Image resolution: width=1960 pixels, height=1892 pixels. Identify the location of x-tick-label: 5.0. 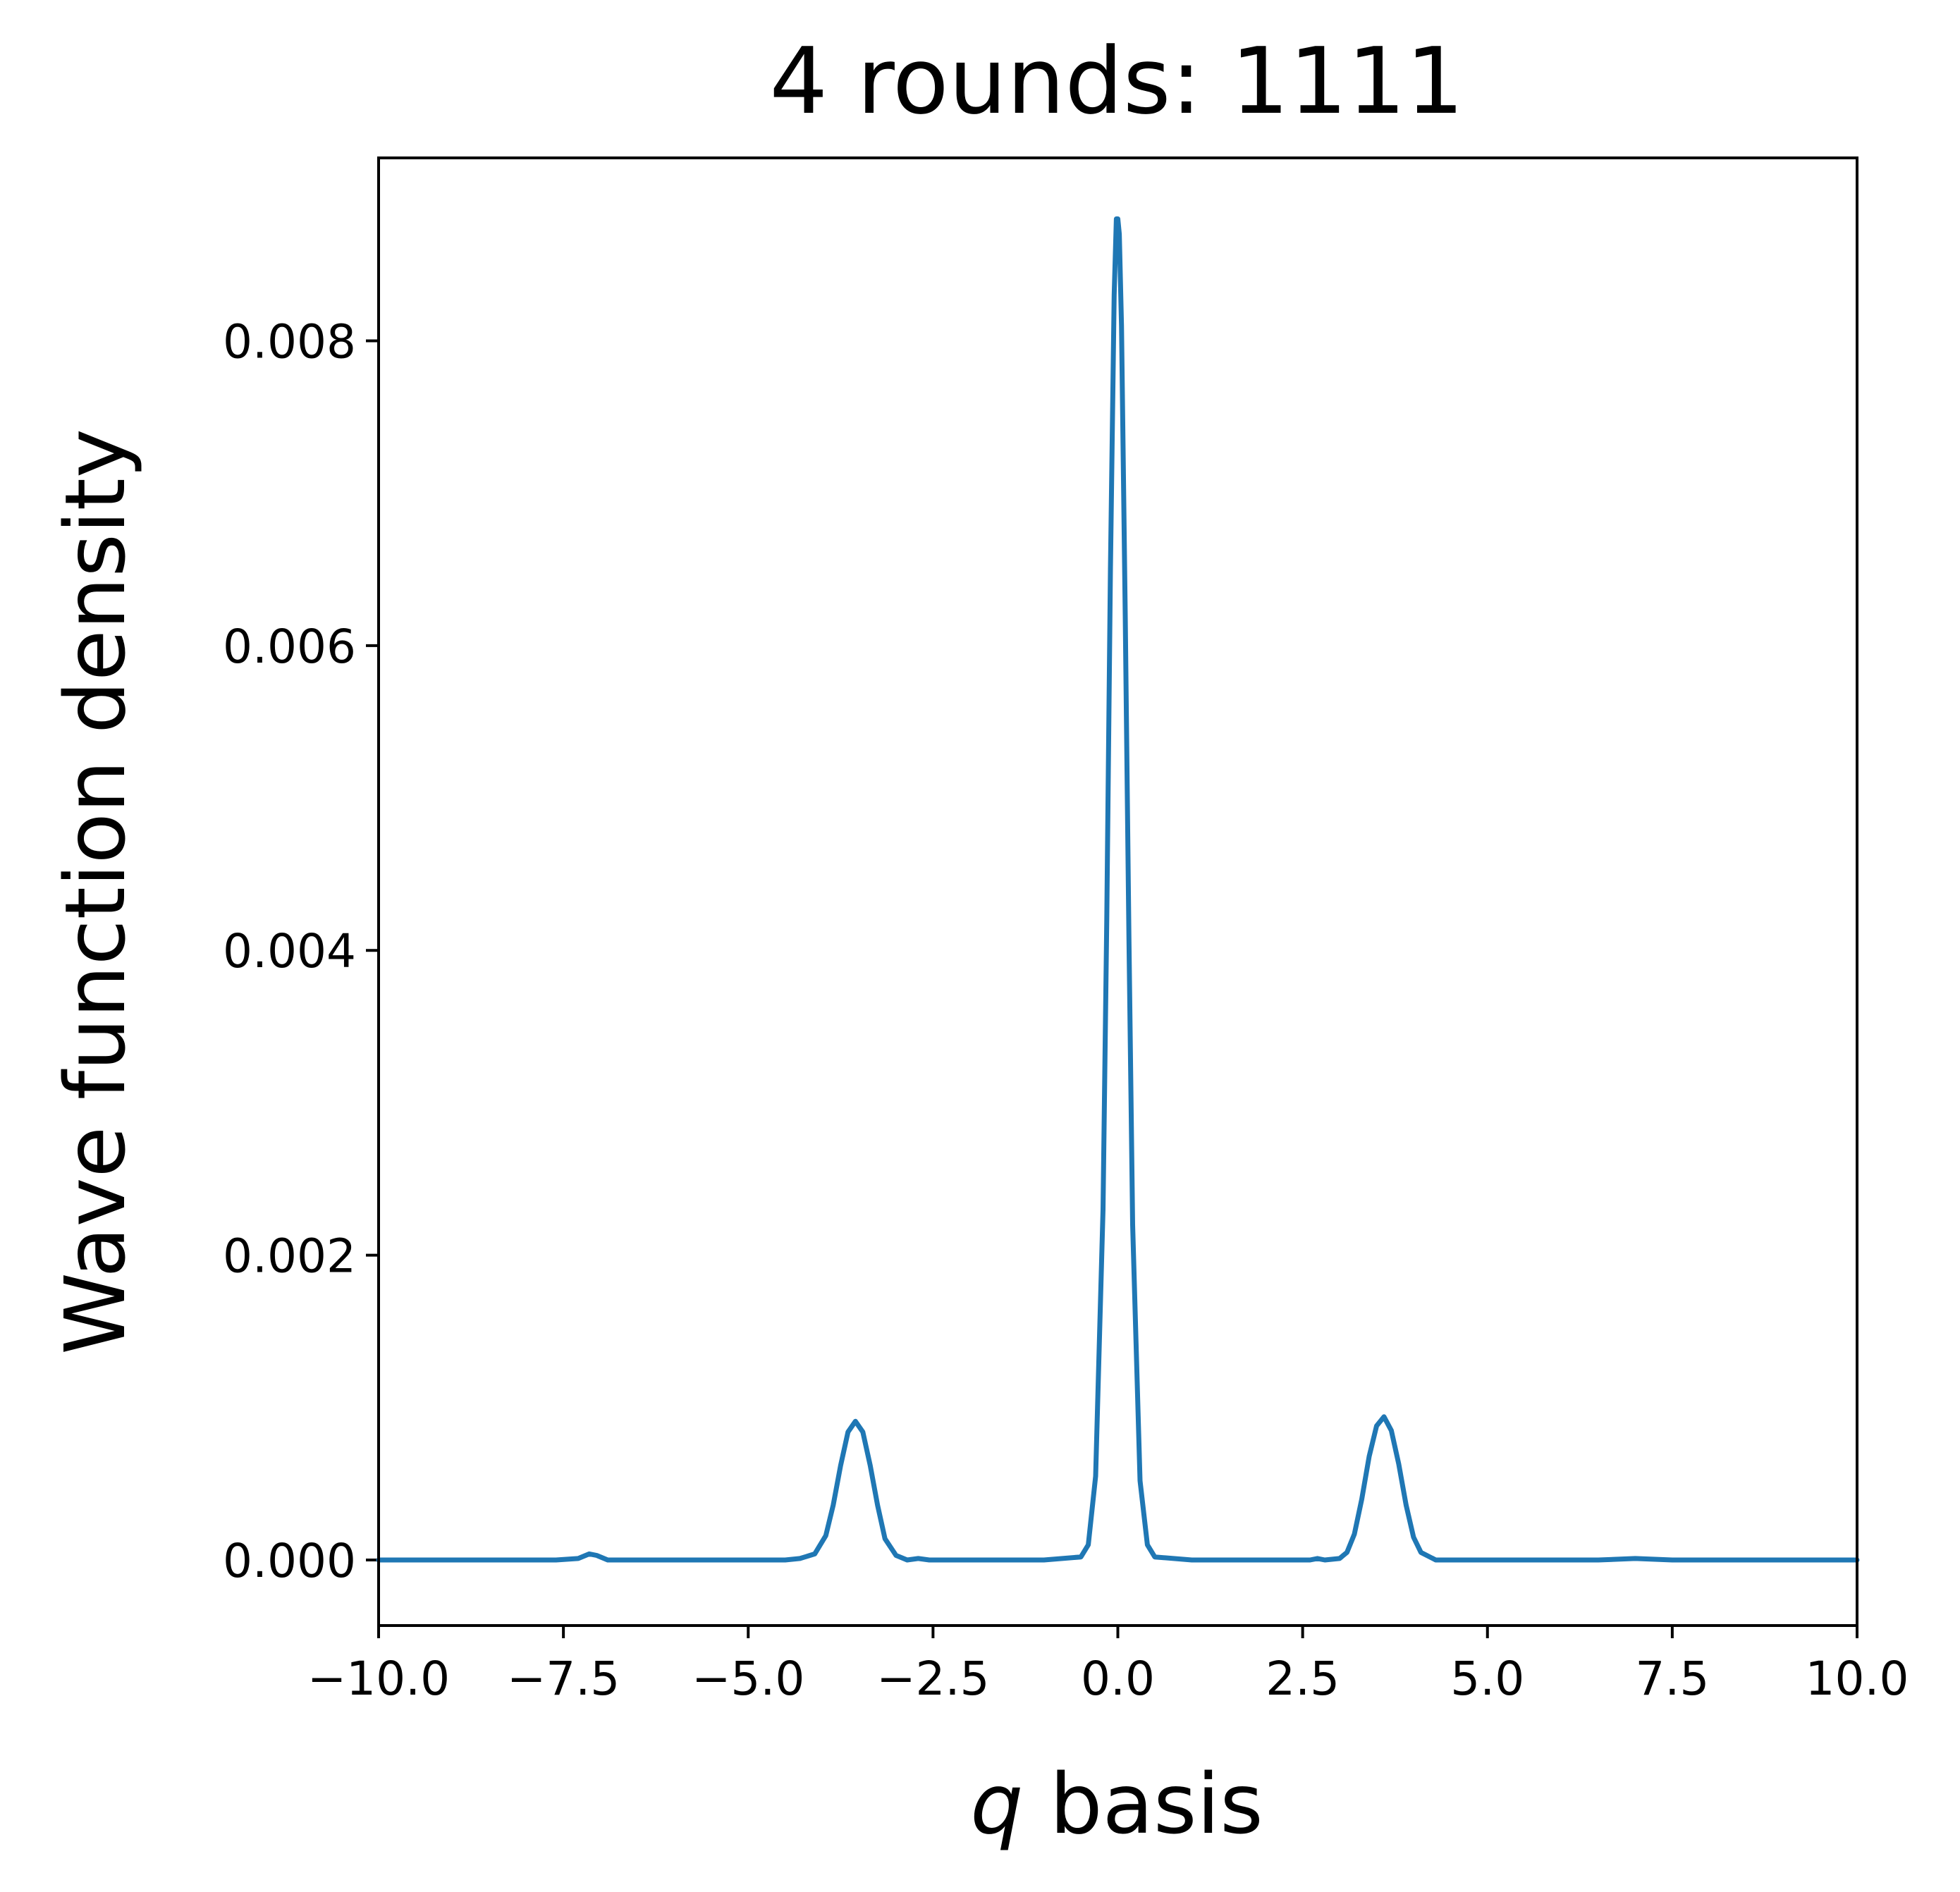
(1487, 1679).